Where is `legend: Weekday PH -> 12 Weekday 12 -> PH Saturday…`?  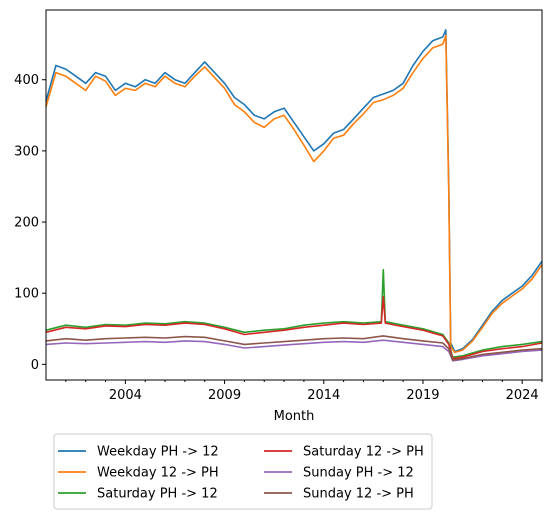
legend: Weekday PH -> 12 Weekday 12 -> PH Saturday… is located at coordinates (241, 473).